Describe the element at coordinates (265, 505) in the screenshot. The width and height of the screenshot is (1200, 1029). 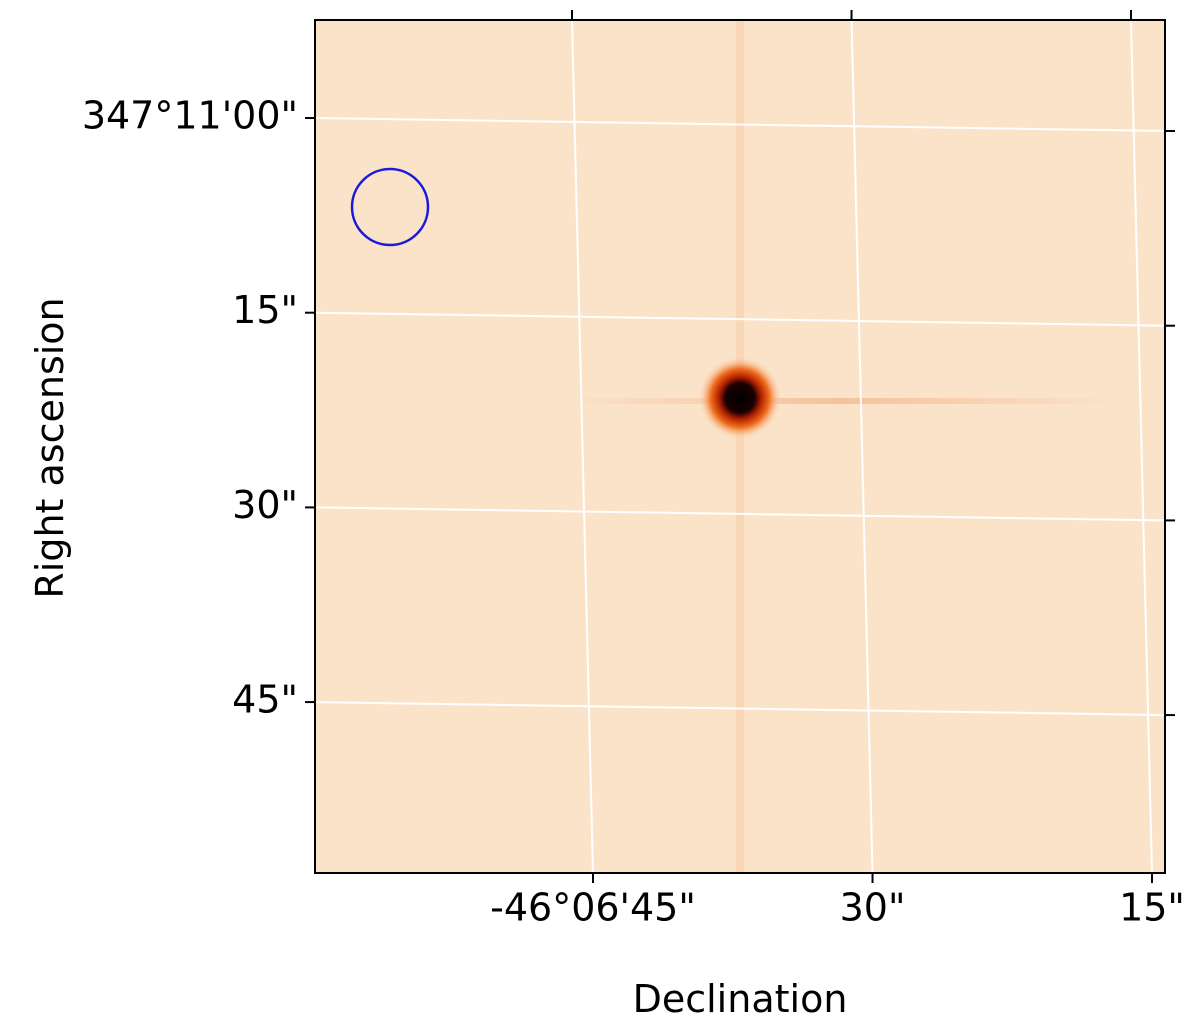
I see `y-tick-label: 30"` at that location.